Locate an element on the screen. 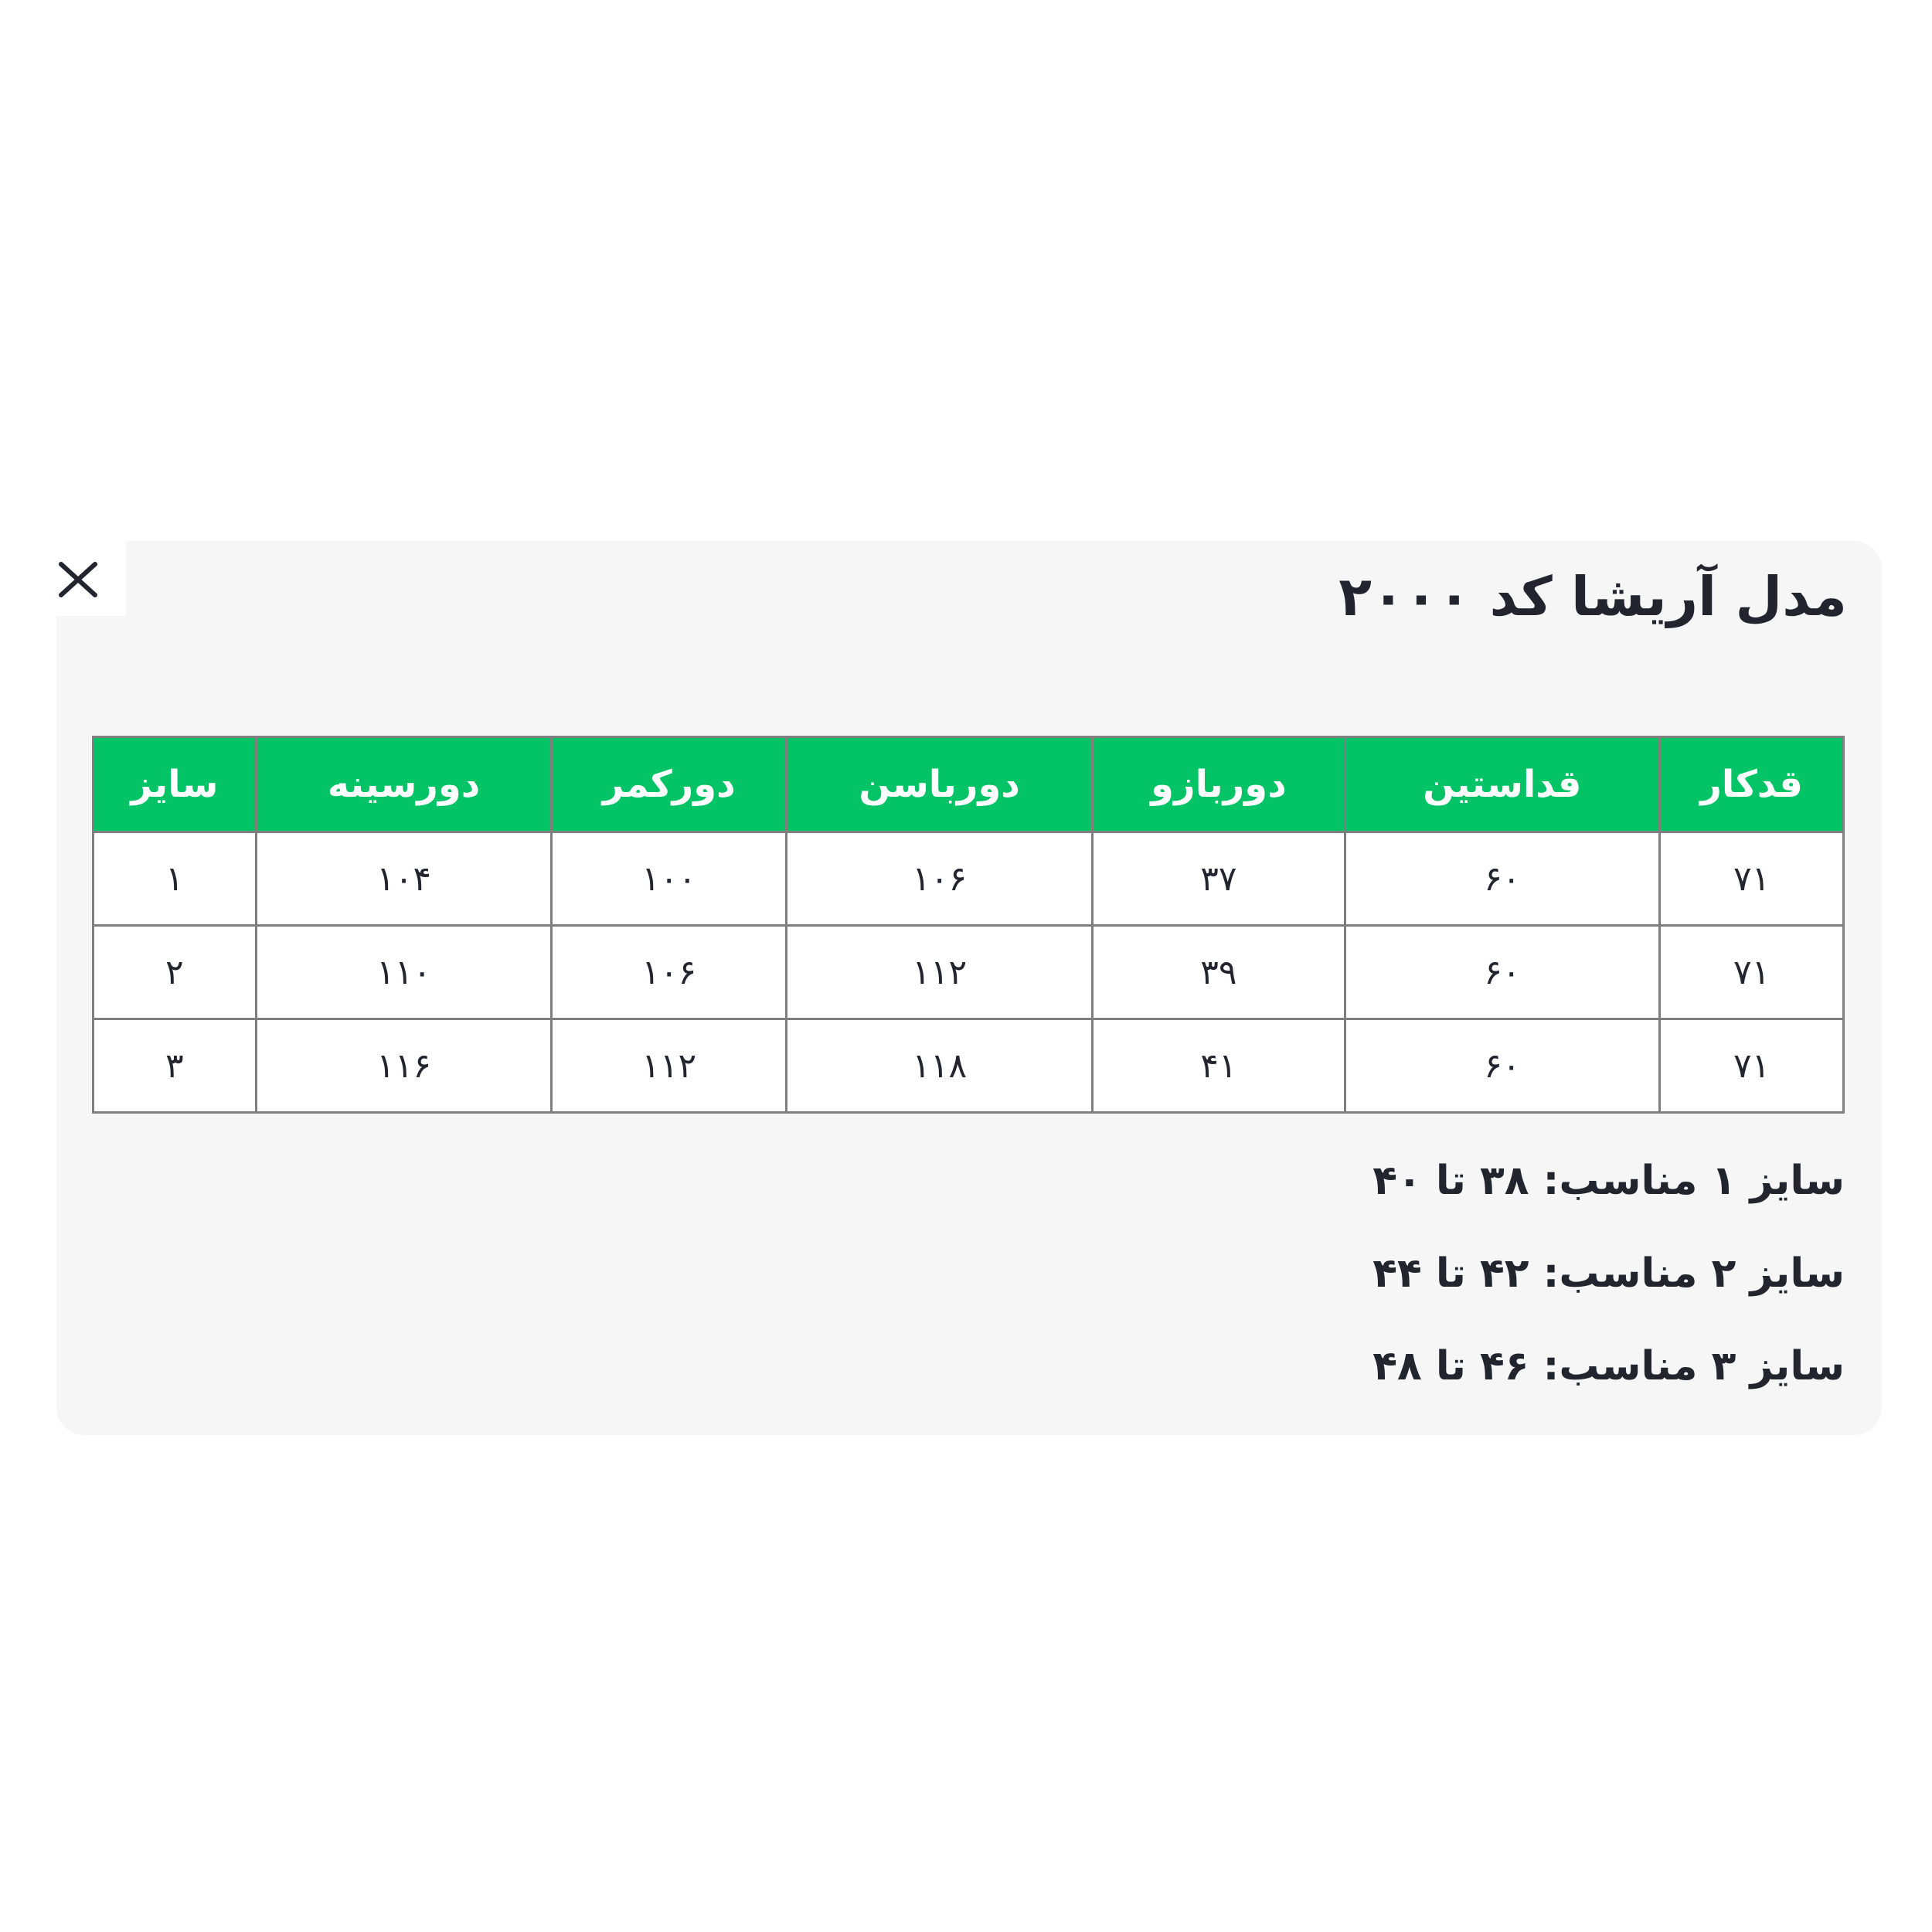 This screenshot has height=1932, width=1932. table-cell: ۲ is located at coordinates (175, 972).